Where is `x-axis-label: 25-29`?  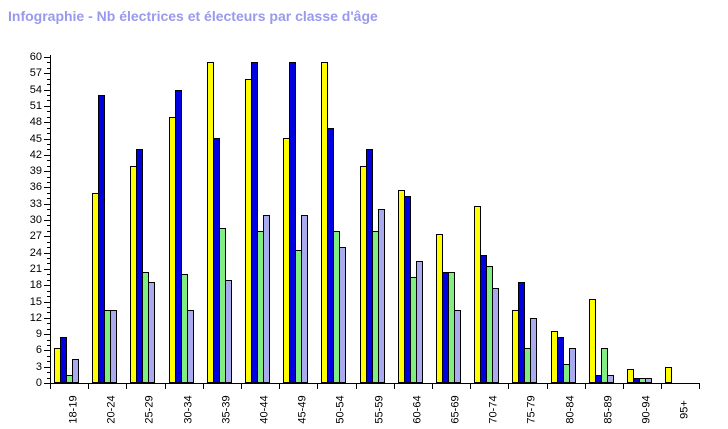 x-axis-label: 25-29 is located at coordinates (149, 409).